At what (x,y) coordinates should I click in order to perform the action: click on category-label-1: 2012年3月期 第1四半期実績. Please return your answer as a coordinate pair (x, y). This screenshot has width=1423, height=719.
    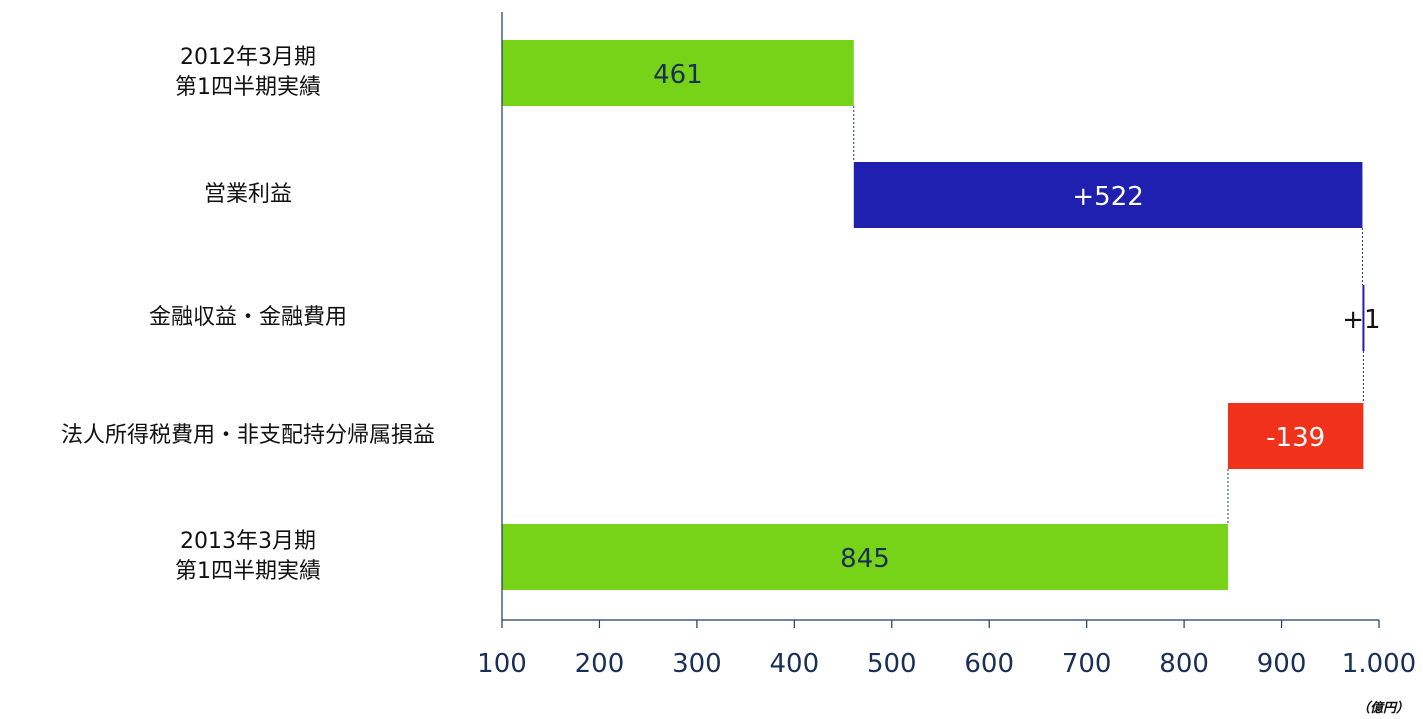
    Looking at the image, I should click on (248, 72).